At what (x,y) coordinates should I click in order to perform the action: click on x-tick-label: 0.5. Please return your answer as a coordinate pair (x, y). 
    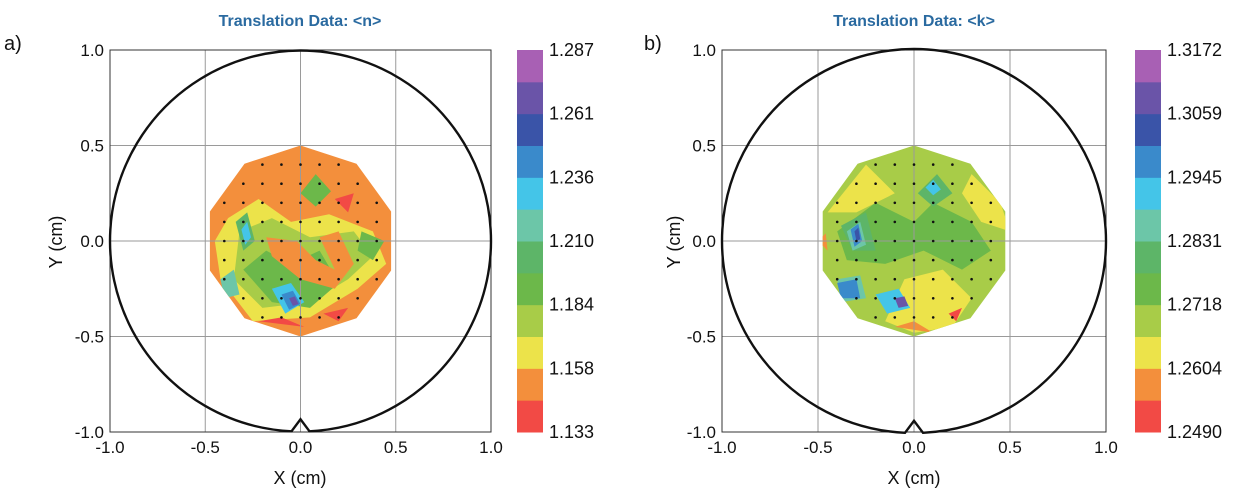
    Looking at the image, I should click on (396, 447).